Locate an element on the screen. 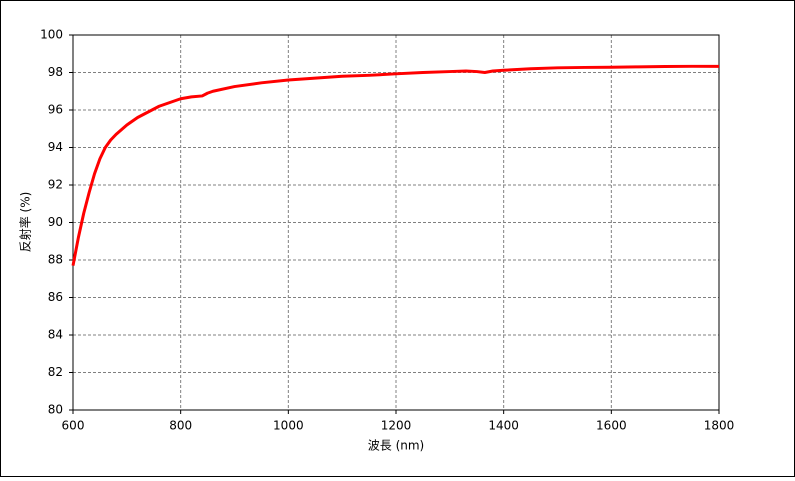 This screenshot has height=481, width=795. x-tick-label: 1400 is located at coordinates (503, 426).